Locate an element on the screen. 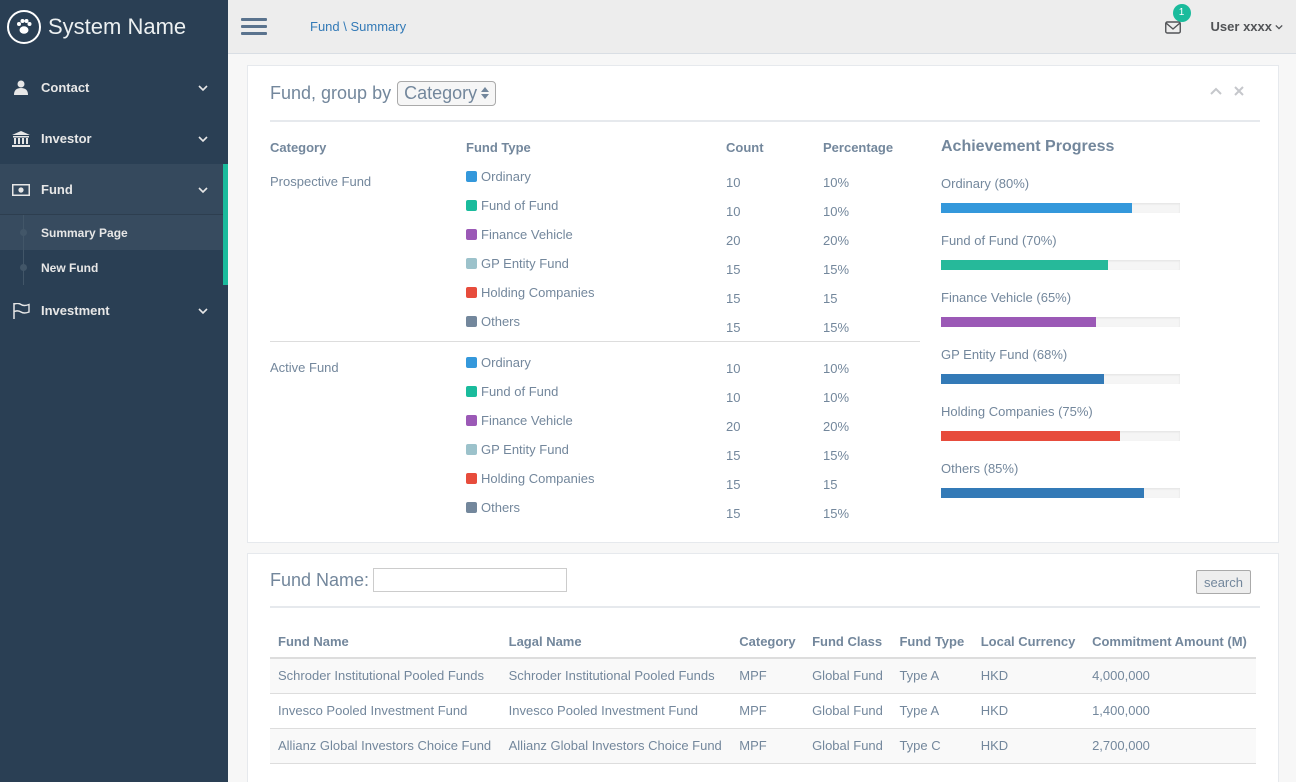 This screenshot has width=1296, height=782. column-header: Fund Class is located at coordinates (848, 642).